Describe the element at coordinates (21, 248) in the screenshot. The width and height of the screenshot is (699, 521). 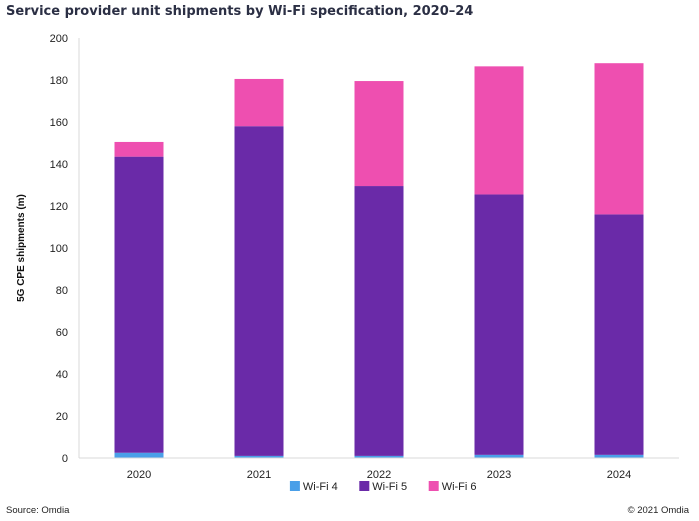
I see `y-axis-title: 5G CPE shipments (m)` at that location.